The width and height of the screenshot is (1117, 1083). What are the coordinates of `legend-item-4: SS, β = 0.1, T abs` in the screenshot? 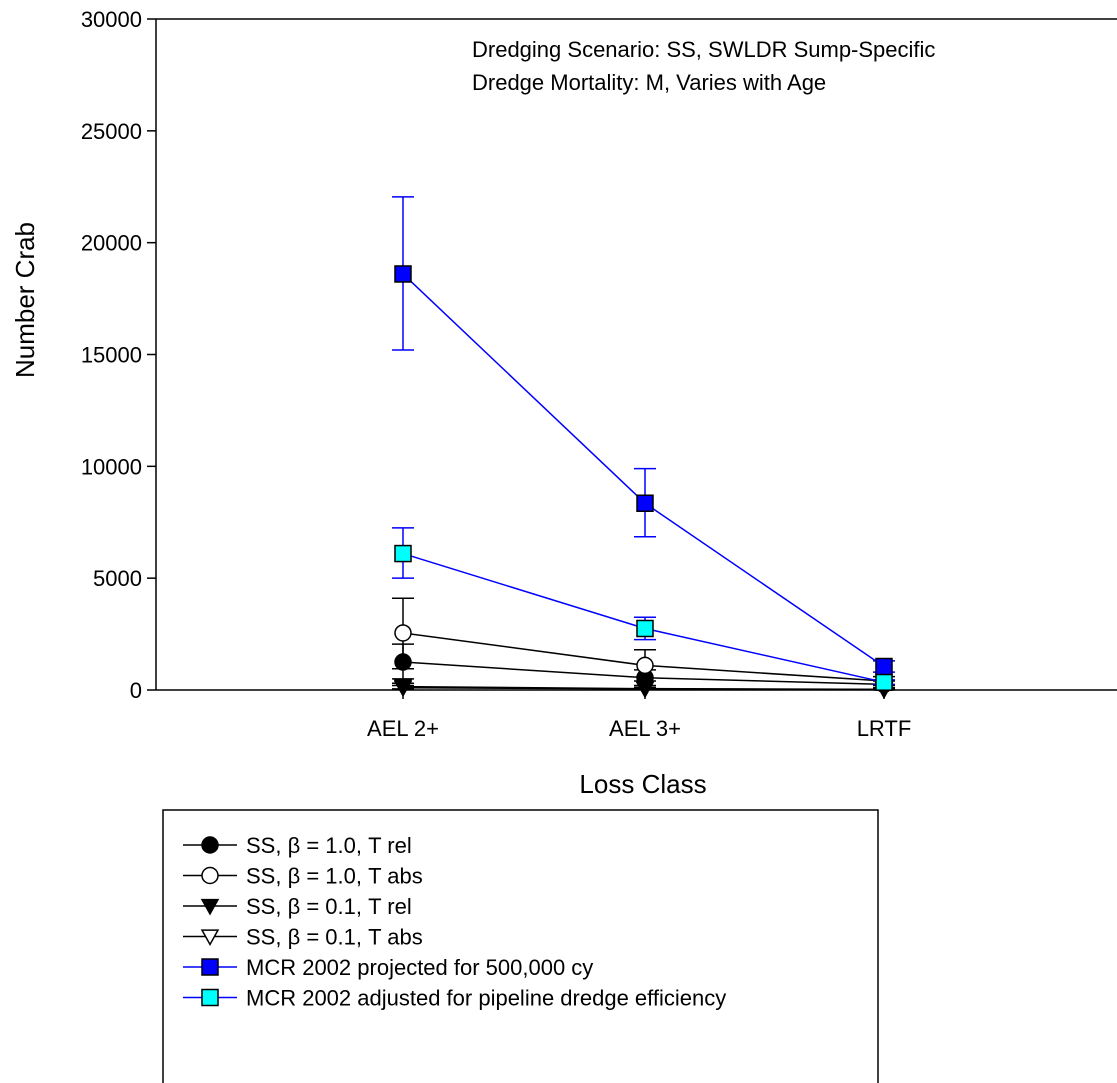 It's located at (303, 937).